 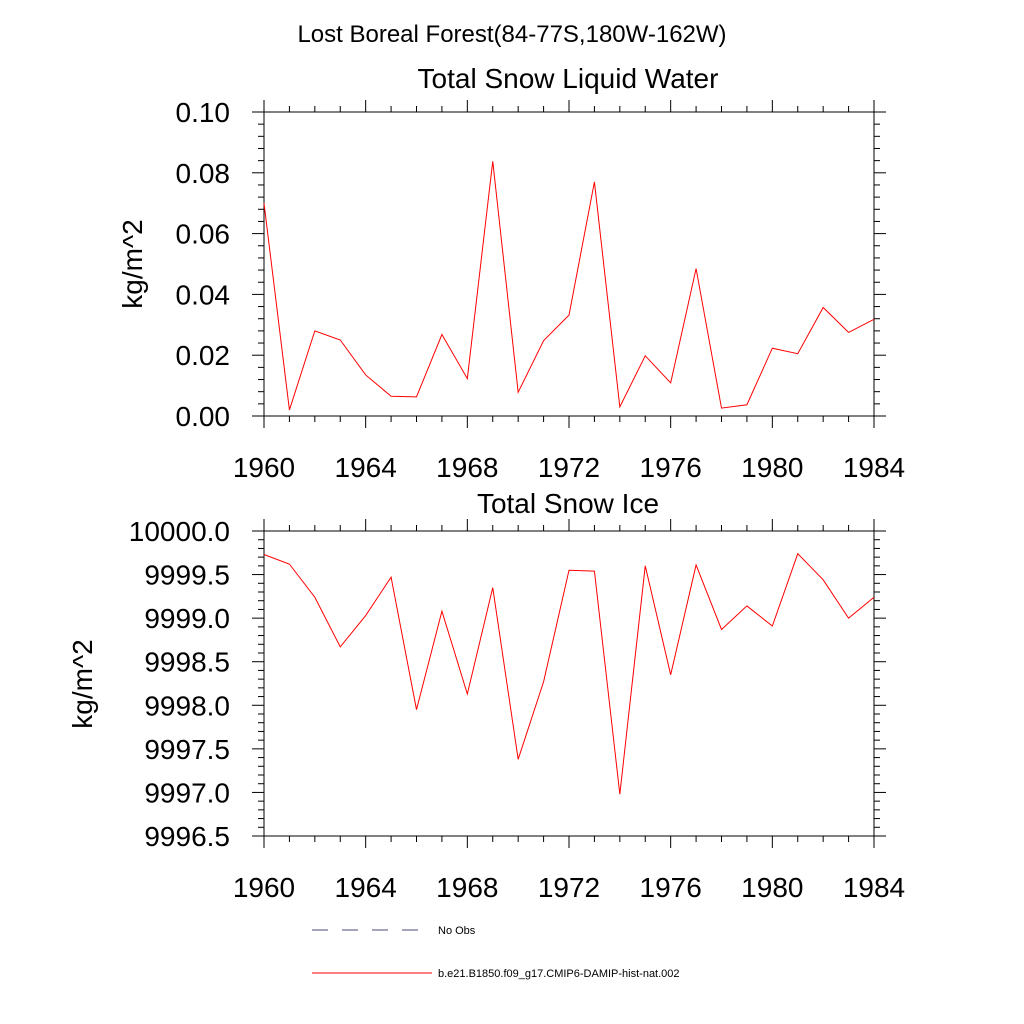 What do you see at coordinates (187, 662) in the screenshot?
I see `y-tick-label: 9998.5` at bounding box center [187, 662].